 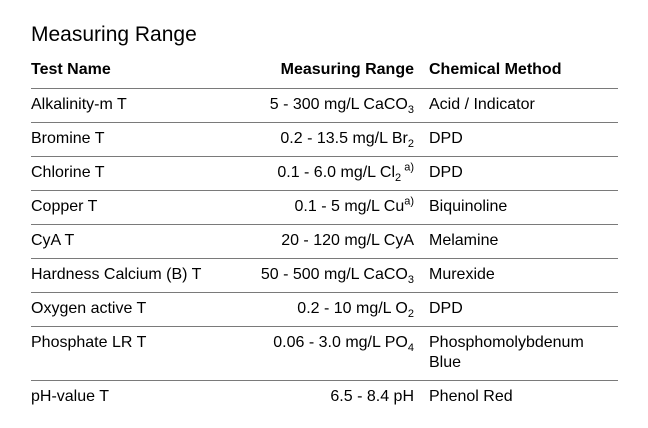 What do you see at coordinates (126, 353) in the screenshot?
I see `test-name-cell: Phosphate LR T` at bounding box center [126, 353].